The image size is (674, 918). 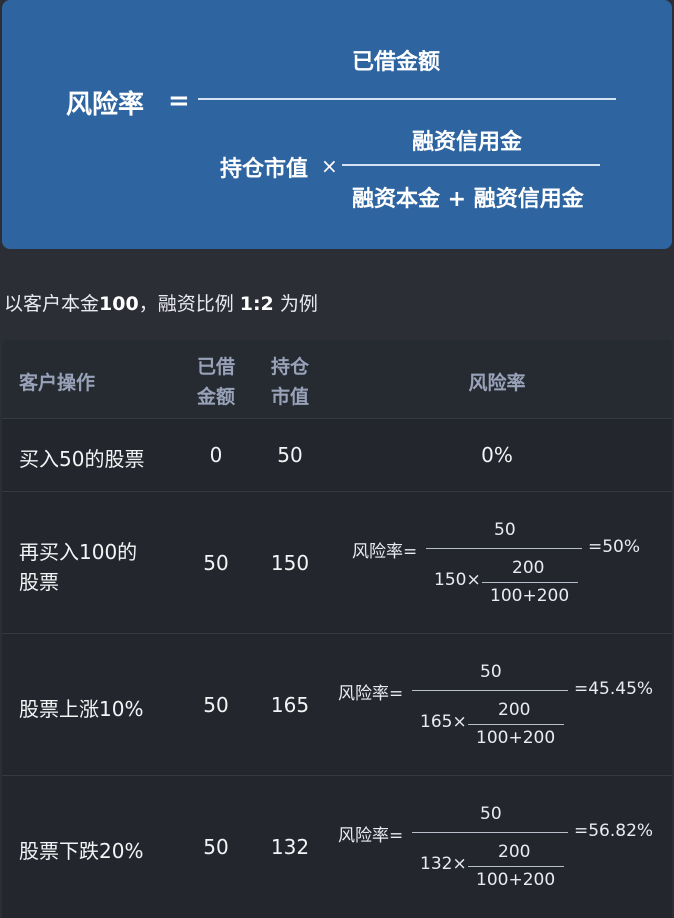 What do you see at coordinates (614, 547) in the screenshot?
I see `row-risk-result: =50%` at bounding box center [614, 547].